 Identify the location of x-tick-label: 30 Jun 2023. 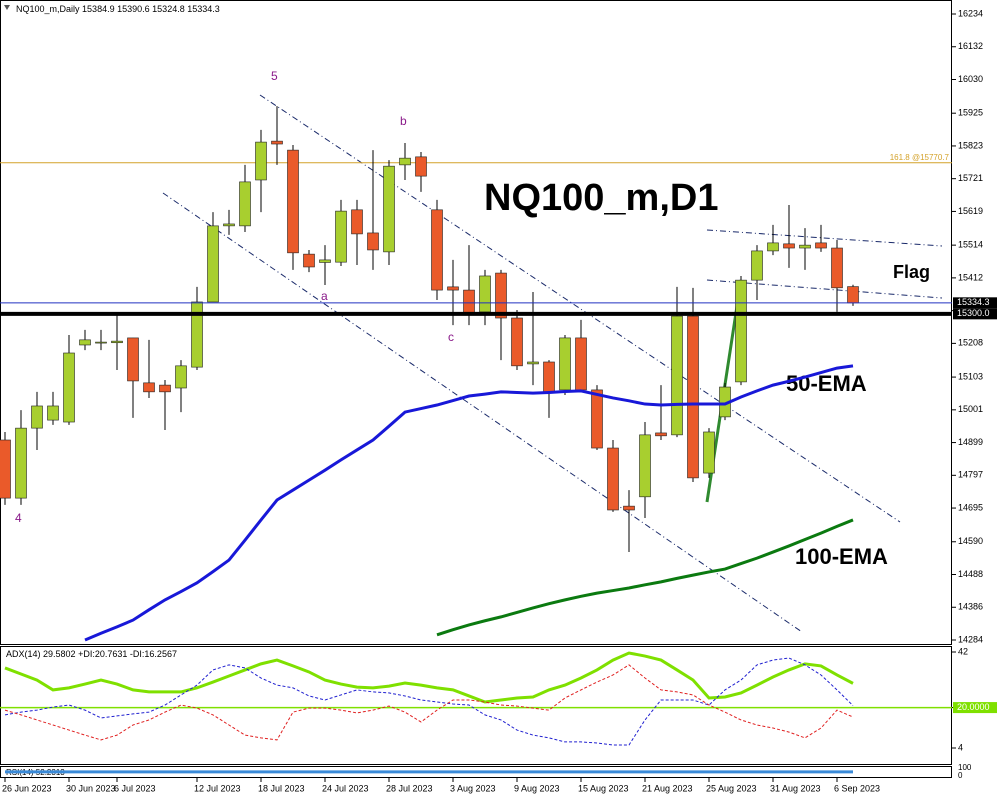
(91, 788).